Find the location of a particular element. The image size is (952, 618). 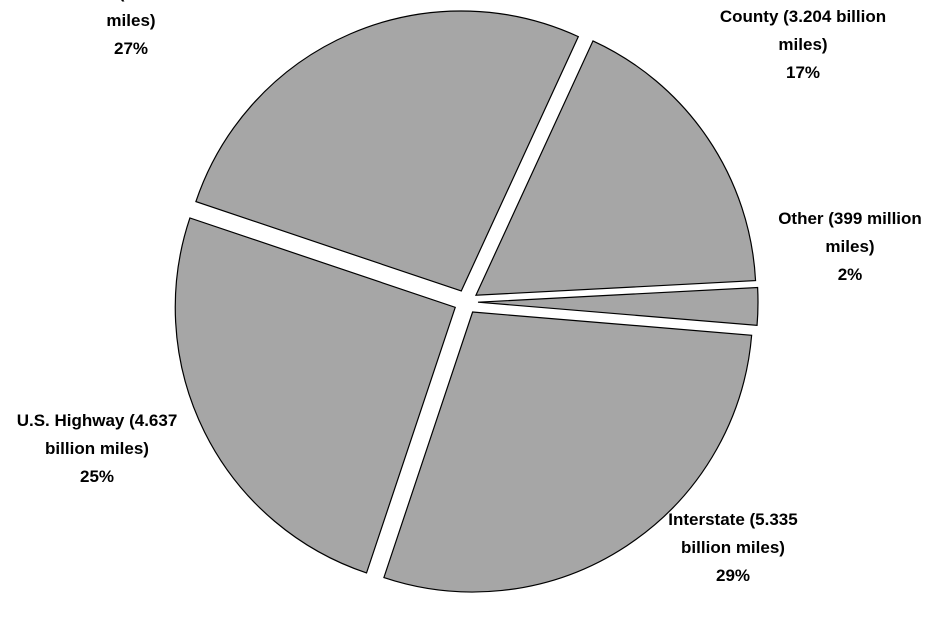

label-county: County (3.204 billion miles) 17% is located at coordinates (803, 44).